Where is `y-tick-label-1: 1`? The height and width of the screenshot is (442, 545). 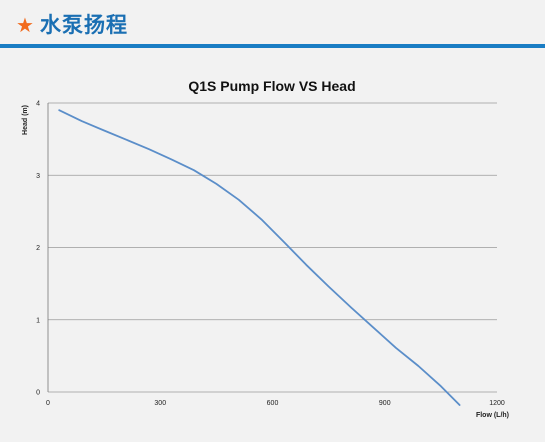
y-tick-label-1: 1 is located at coordinates (38, 320).